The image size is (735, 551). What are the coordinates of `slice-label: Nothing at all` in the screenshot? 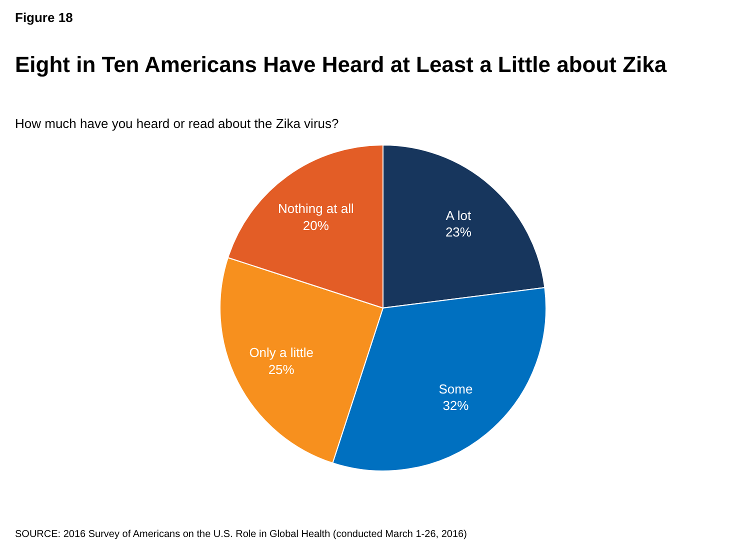 It's located at (316, 208).